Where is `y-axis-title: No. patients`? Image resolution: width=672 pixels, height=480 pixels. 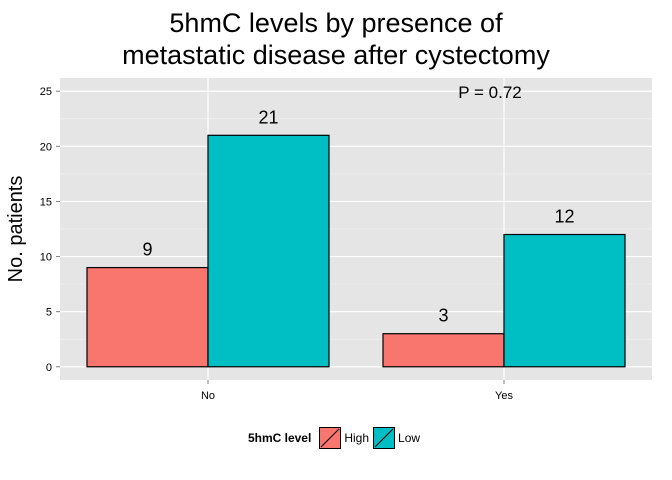
y-axis-title: No. patients is located at coordinates (16, 229).